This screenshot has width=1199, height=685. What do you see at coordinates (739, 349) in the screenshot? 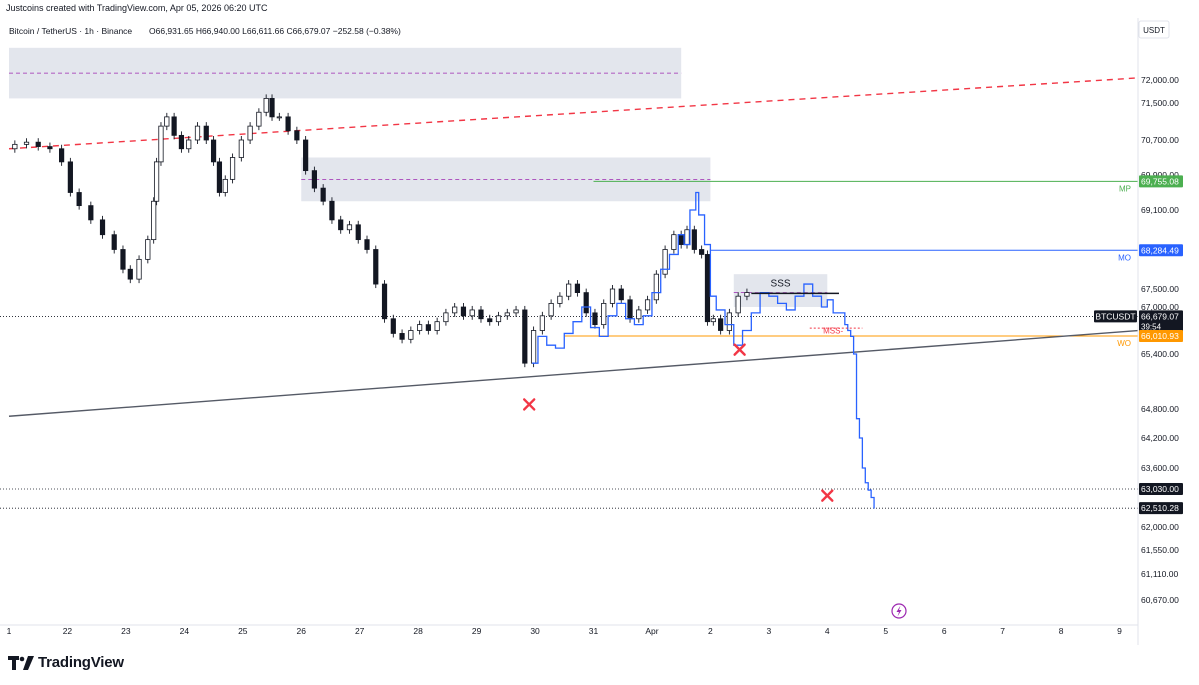
I see `x-marker-icon` at bounding box center [739, 349].